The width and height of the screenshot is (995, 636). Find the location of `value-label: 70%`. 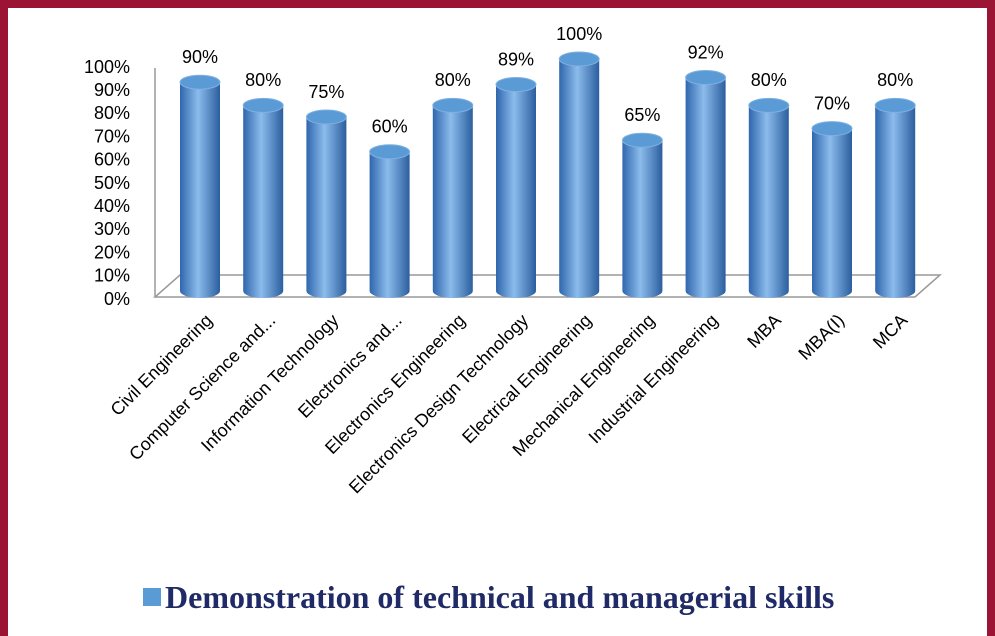

value-label: 70% is located at coordinates (832, 103).